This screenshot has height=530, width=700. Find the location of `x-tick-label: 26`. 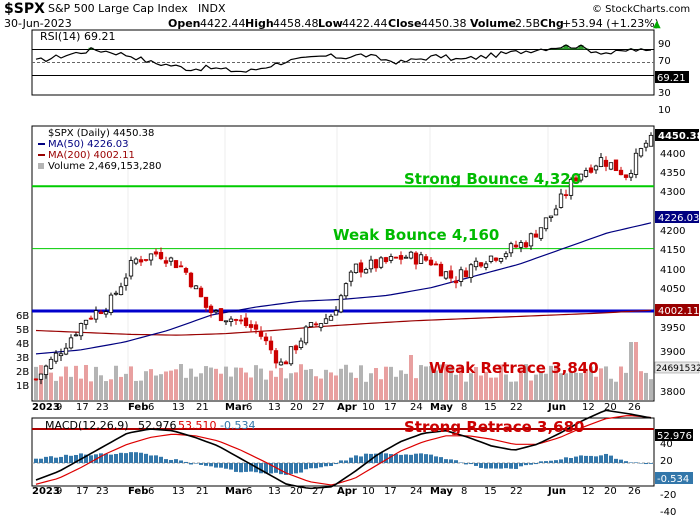

x-tick-label: 26 is located at coordinates (634, 407).